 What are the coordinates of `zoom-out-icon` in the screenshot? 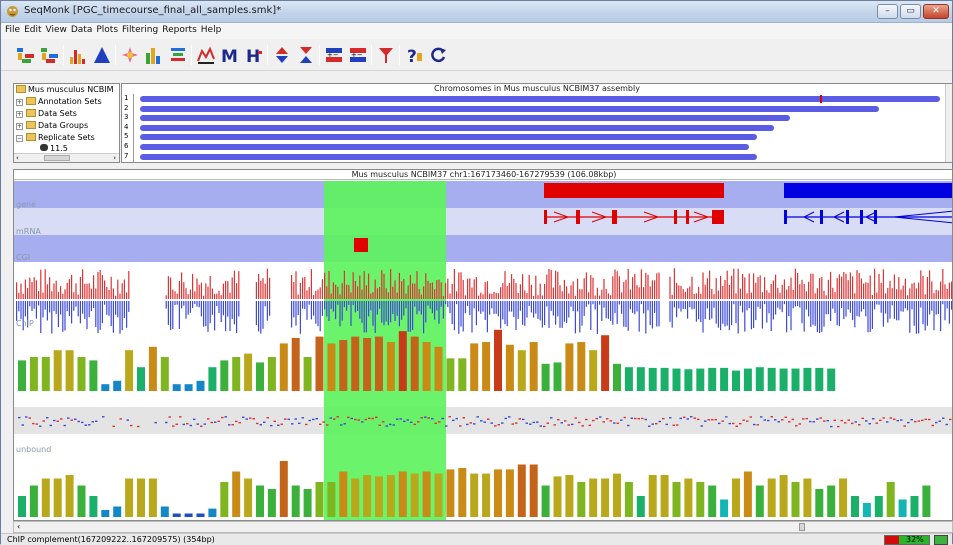 It's located at (306, 55).